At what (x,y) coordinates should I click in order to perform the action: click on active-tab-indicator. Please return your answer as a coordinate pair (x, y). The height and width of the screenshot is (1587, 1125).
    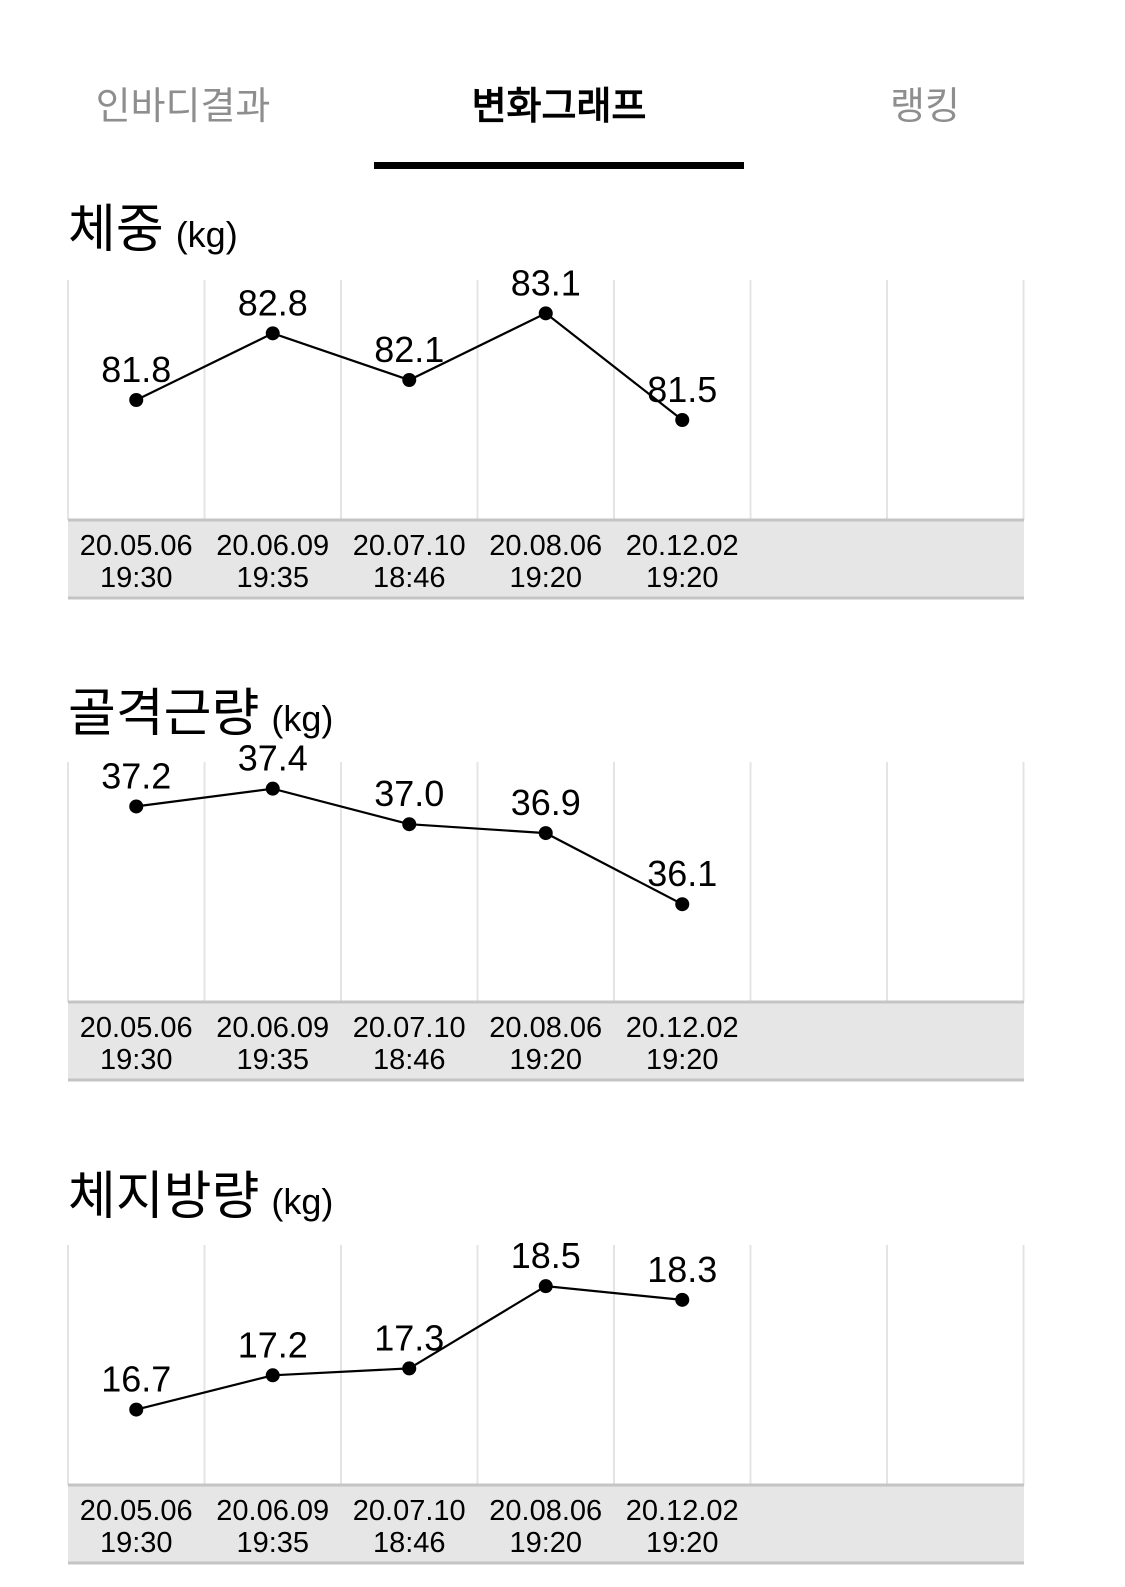
    Looking at the image, I should click on (559, 165).